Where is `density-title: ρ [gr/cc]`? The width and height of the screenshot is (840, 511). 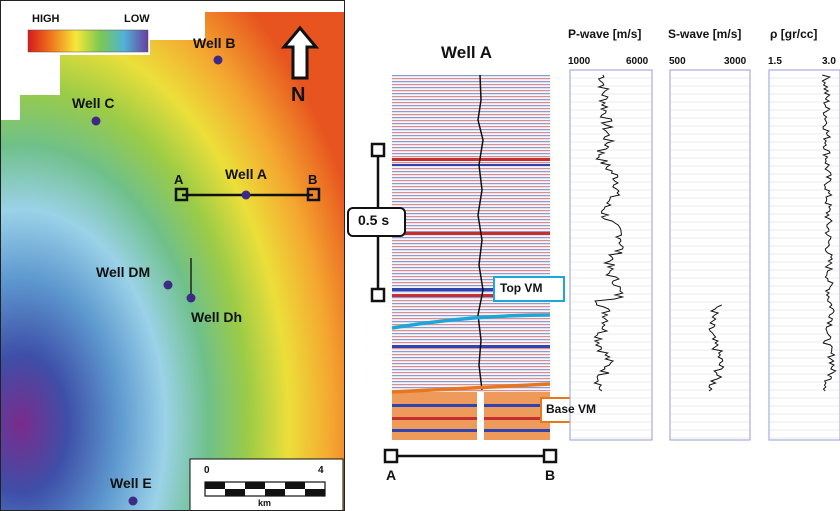 density-title: ρ [gr/cc] is located at coordinates (794, 34).